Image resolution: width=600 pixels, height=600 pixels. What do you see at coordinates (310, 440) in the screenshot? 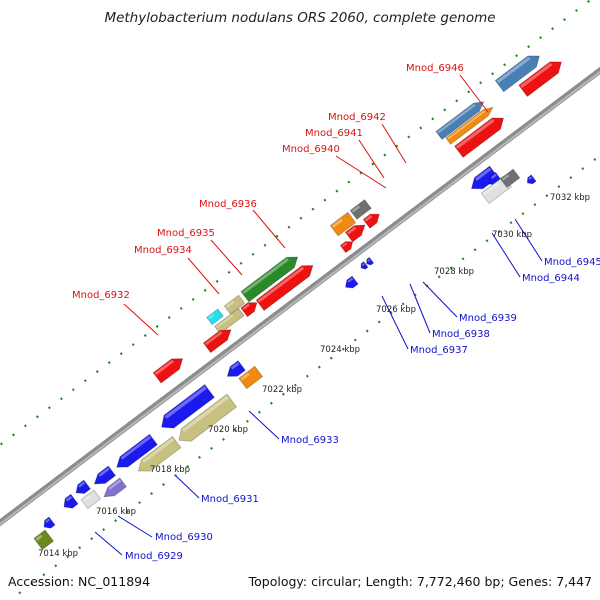
I see `label-mnod-6933: Mnod_6933` at bounding box center [310, 440].